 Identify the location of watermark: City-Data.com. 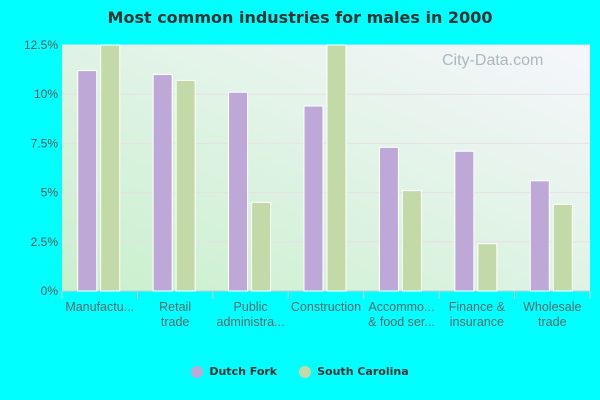
(493, 60).